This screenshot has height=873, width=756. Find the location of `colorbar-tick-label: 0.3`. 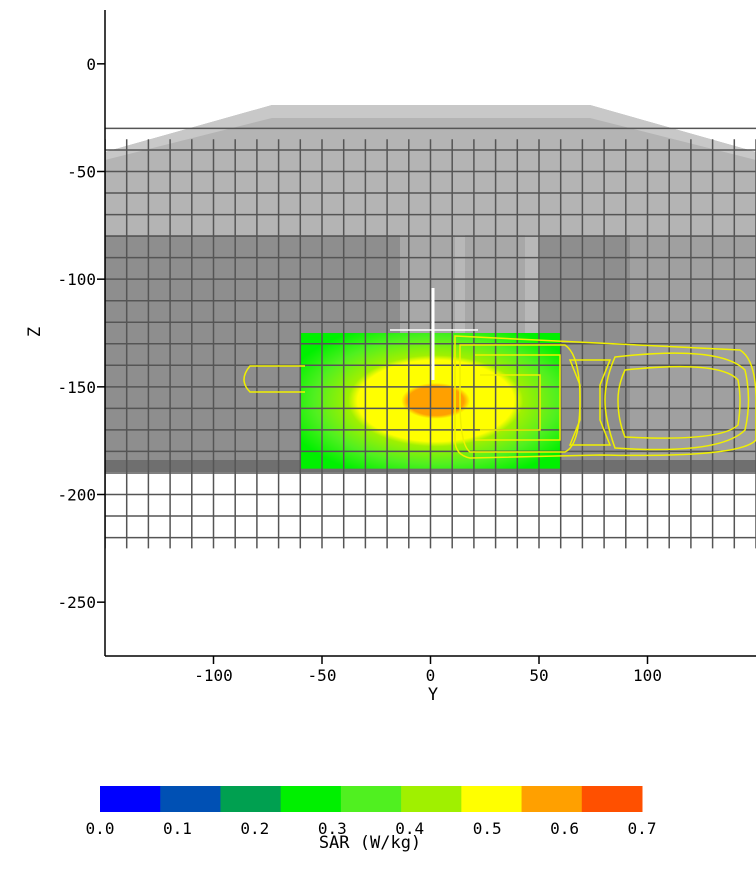

colorbar-tick-label: 0.3 is located at coordinates (332, 828).